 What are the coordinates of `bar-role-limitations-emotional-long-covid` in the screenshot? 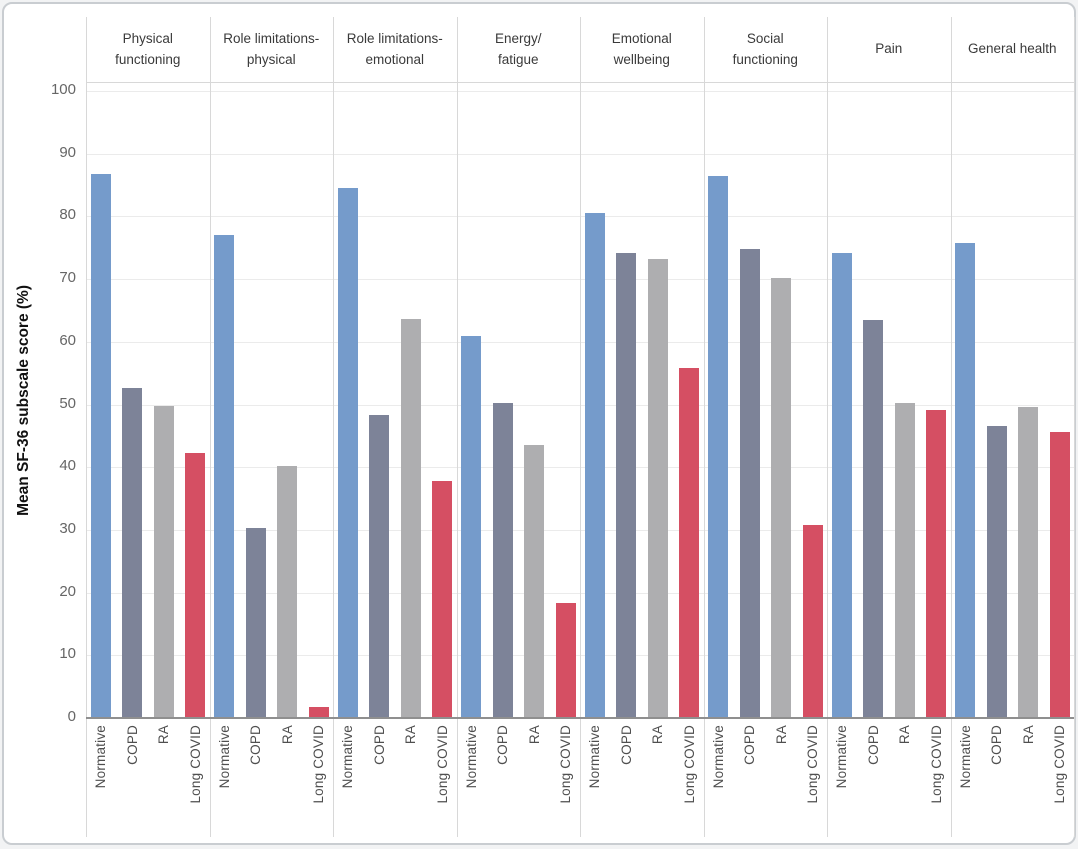 It's located at (442, 599).